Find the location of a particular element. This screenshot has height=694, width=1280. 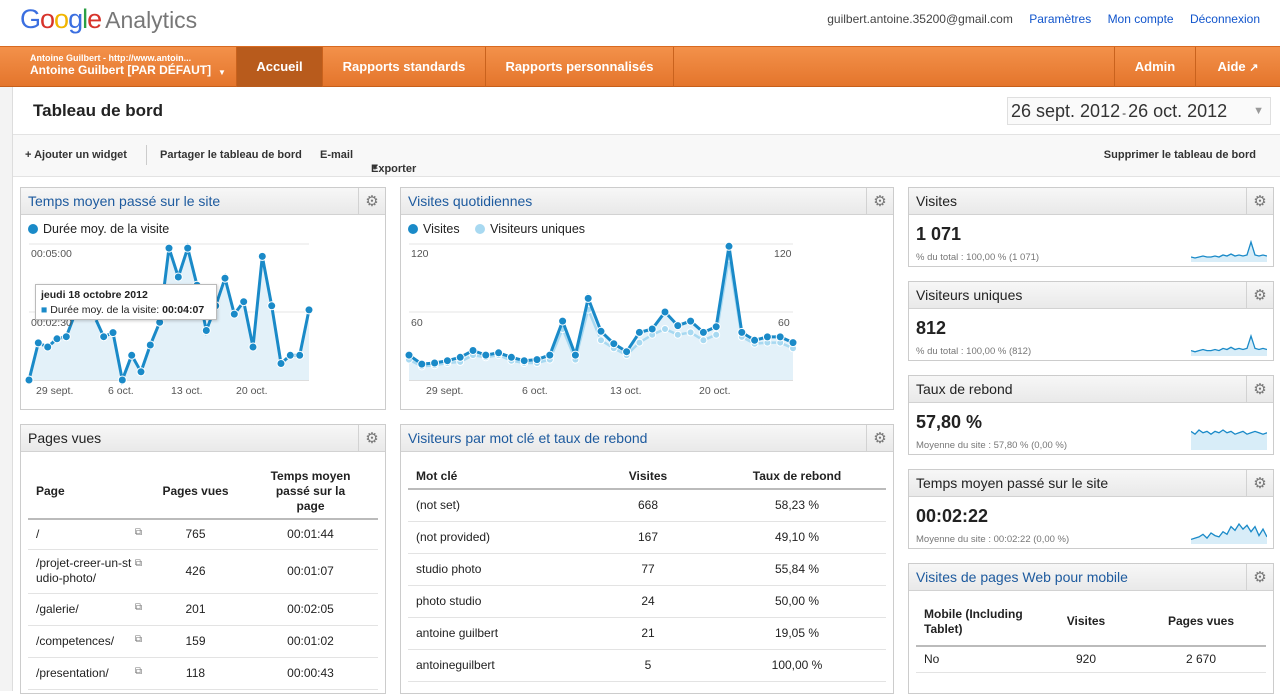

col-header-views: Pages vues is located at coordinates (1201, 622).